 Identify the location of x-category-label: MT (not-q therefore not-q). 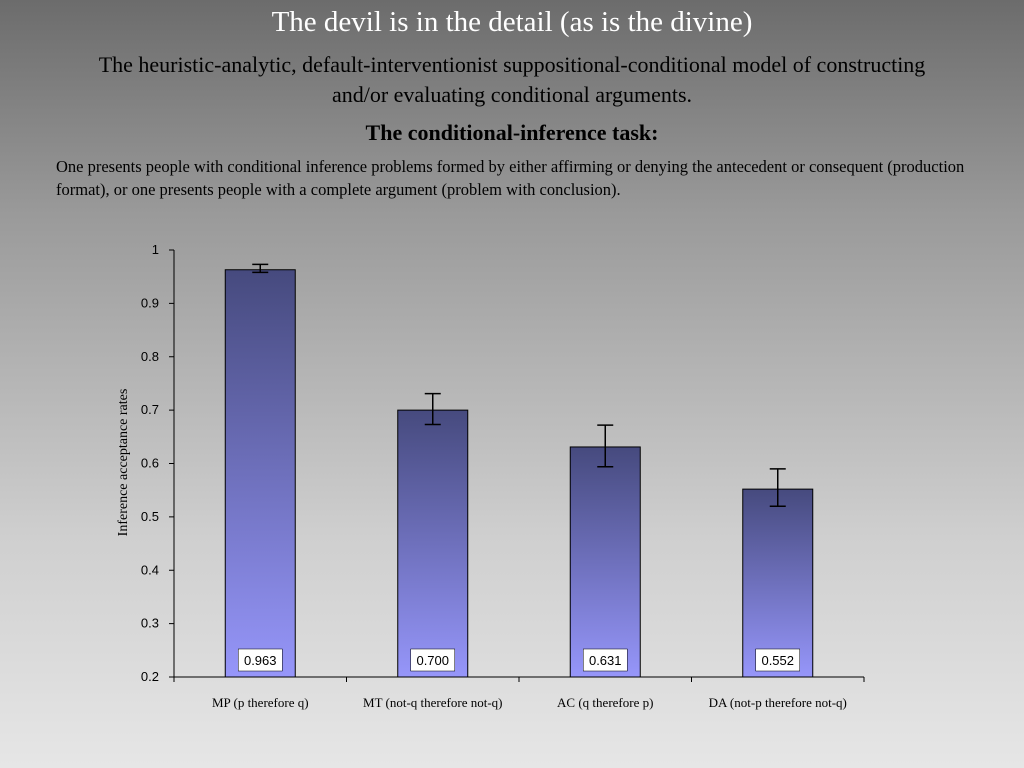
(432, 702).